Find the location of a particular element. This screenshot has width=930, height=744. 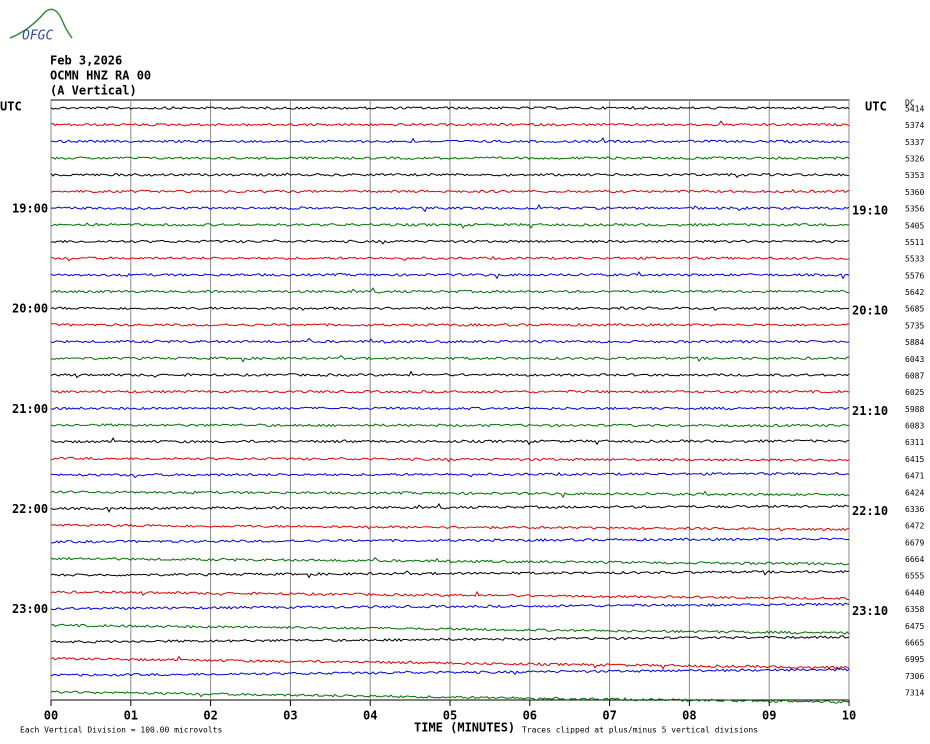

dc-value: 6471 is located at coordinates (914, 476).